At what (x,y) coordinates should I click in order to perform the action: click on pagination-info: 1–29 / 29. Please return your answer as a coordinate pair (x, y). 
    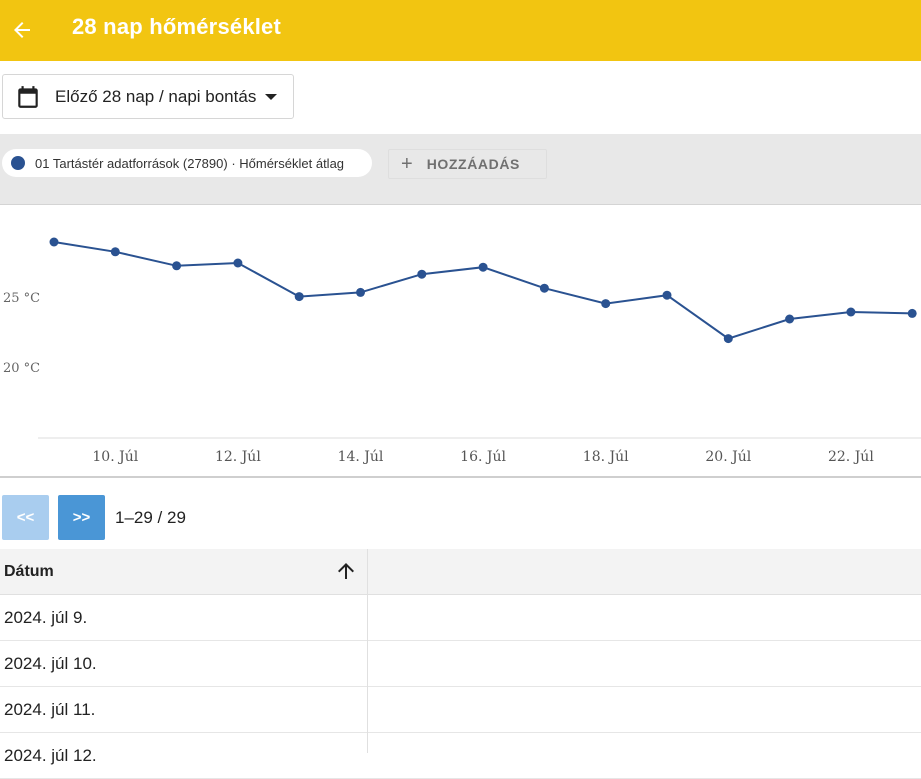
    Looking at the image, I should click on (150, 517).